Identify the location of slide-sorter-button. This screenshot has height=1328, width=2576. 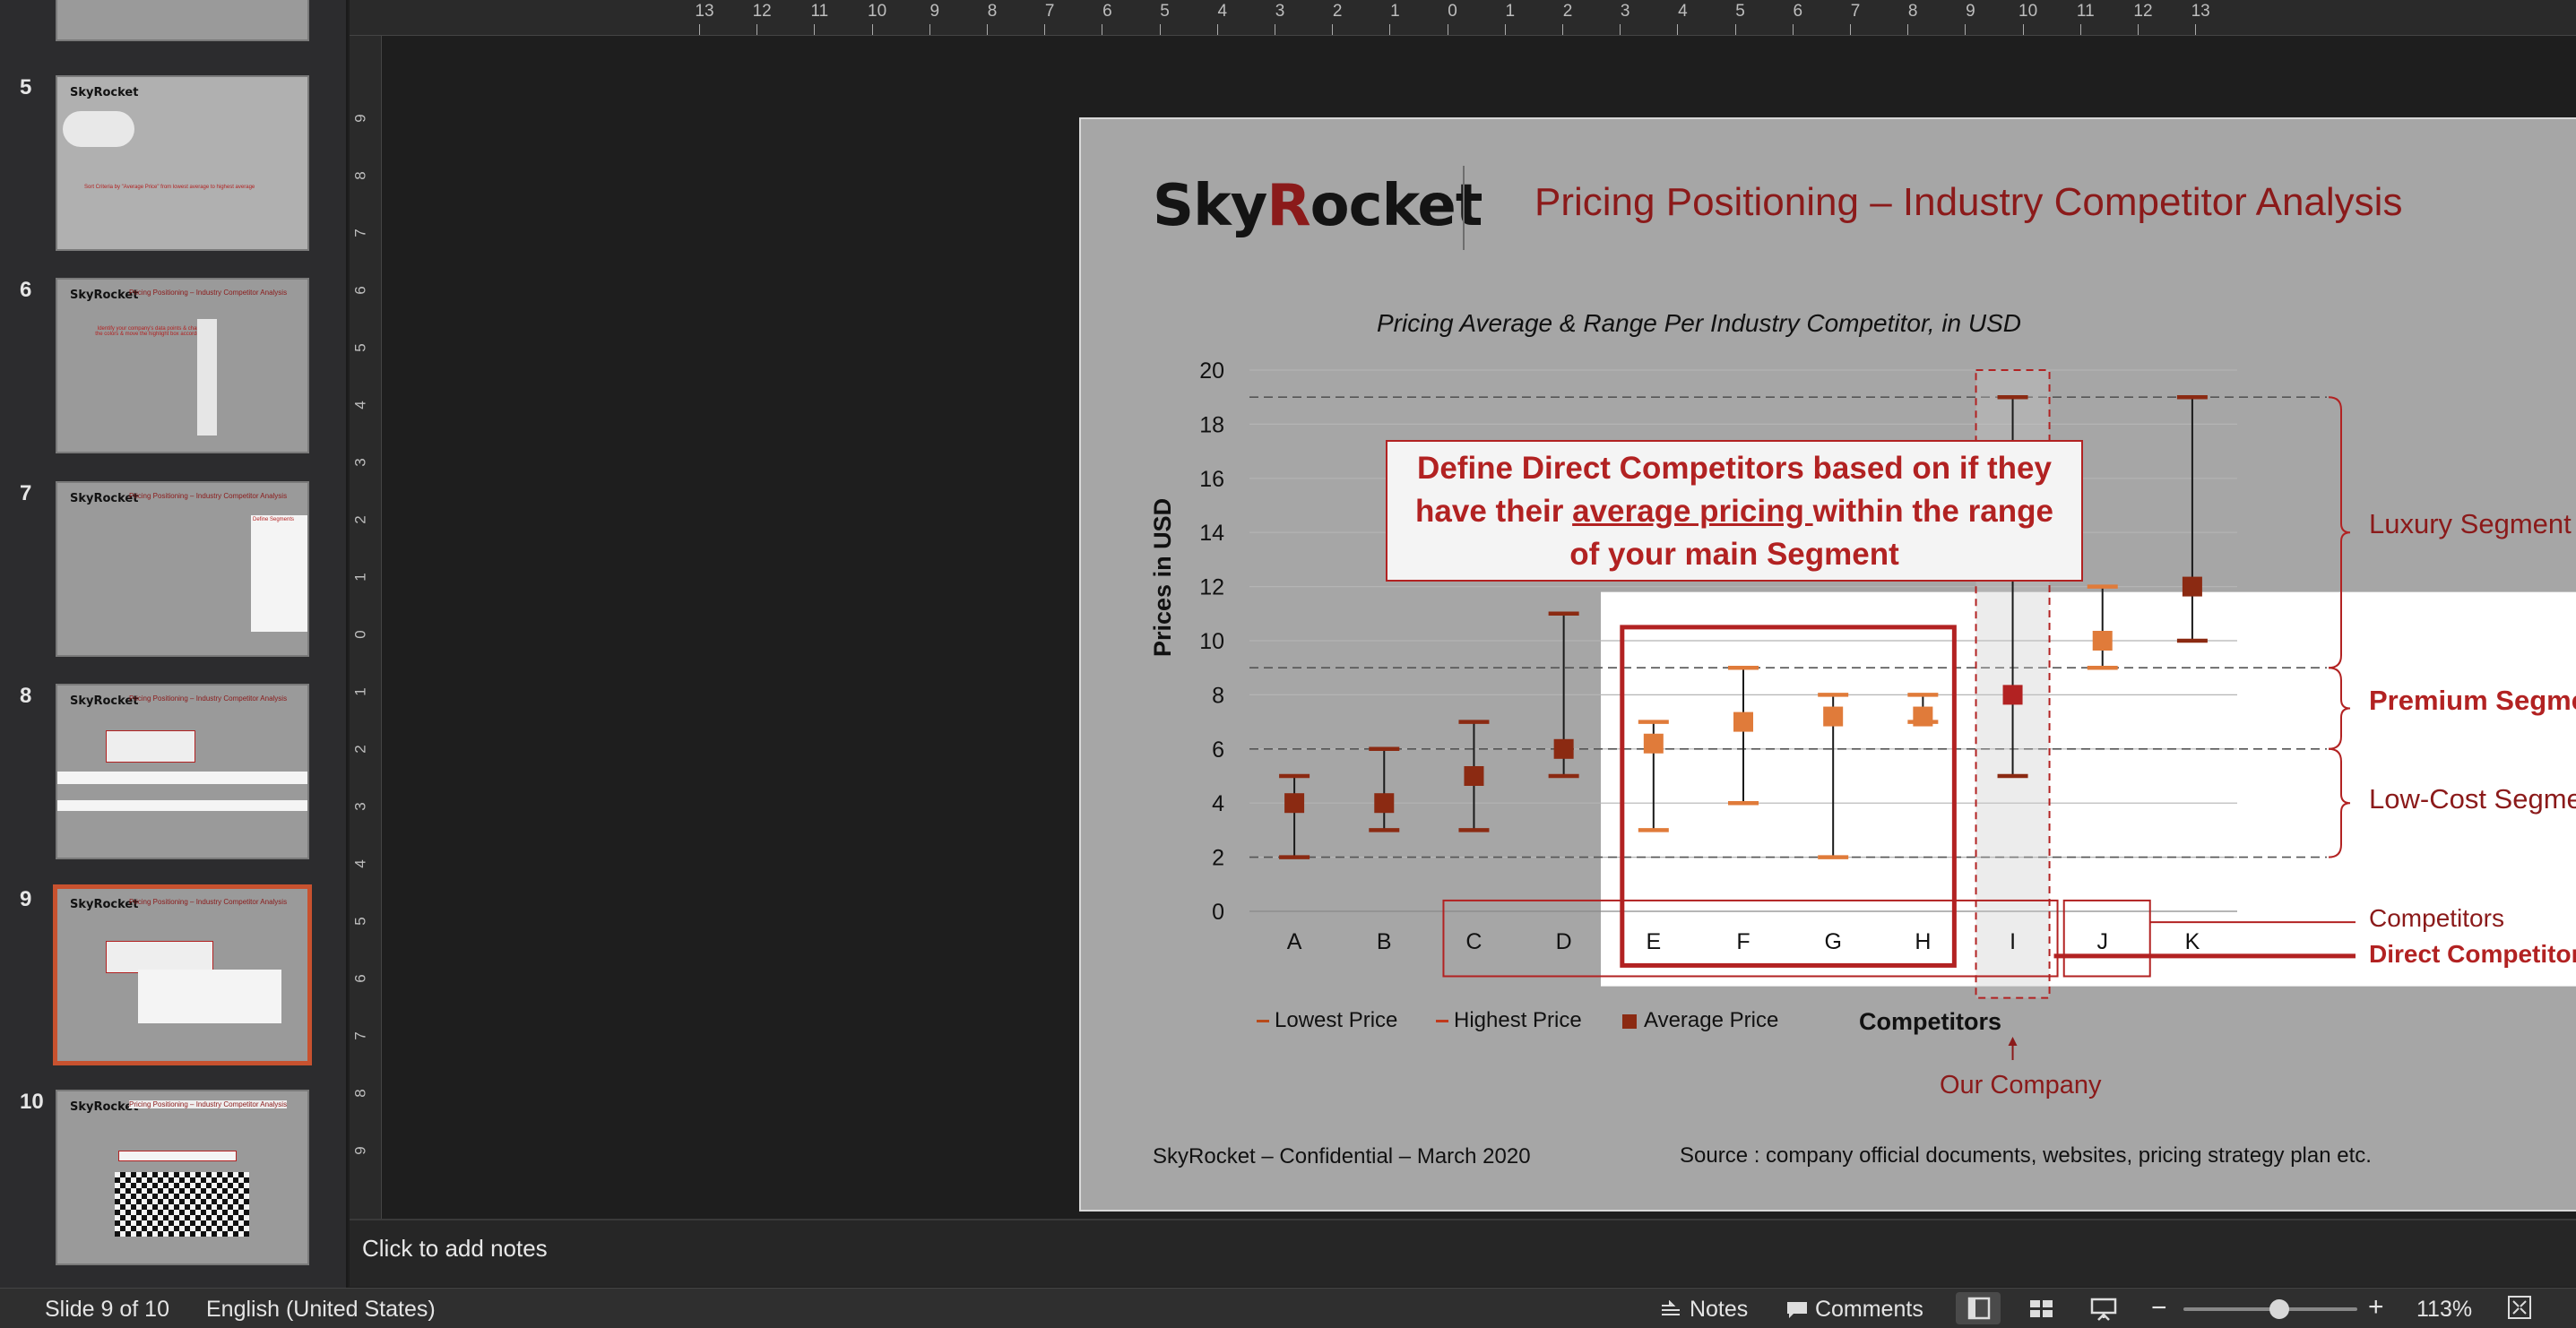
(2040, 1308).